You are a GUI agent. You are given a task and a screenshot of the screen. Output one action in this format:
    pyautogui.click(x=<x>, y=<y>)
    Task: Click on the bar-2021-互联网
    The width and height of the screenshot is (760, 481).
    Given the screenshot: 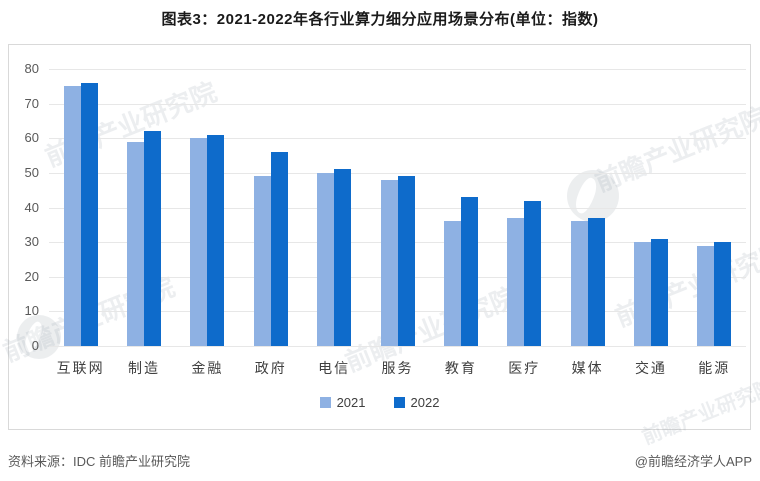 What is the action you would take?
    pyautogui.click(x=72, y=216)
    